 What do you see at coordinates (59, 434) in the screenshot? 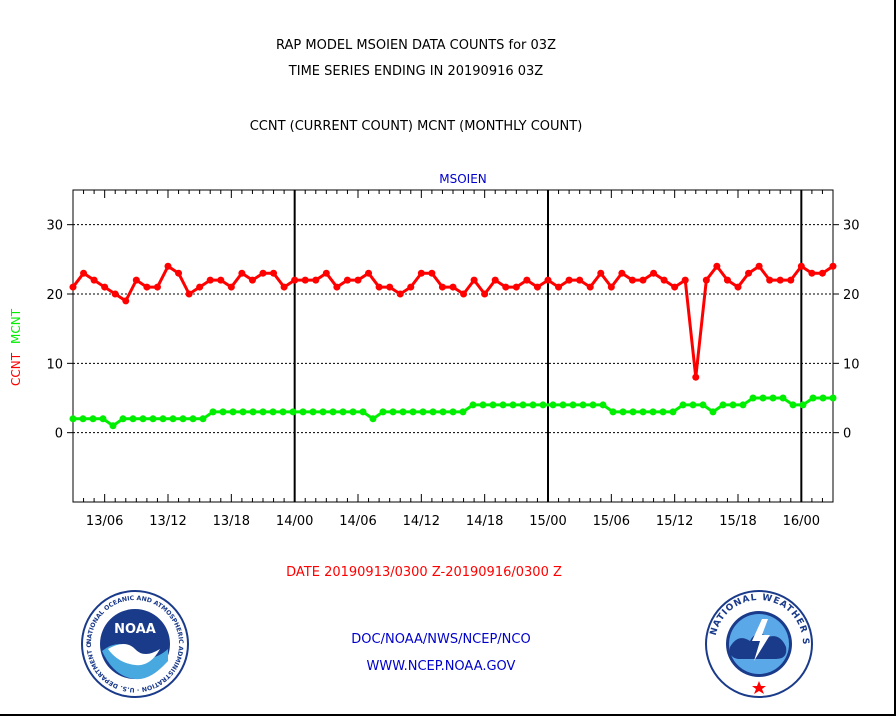
I see `y-tick-label-left: 0` at bounding box center [59, 434].